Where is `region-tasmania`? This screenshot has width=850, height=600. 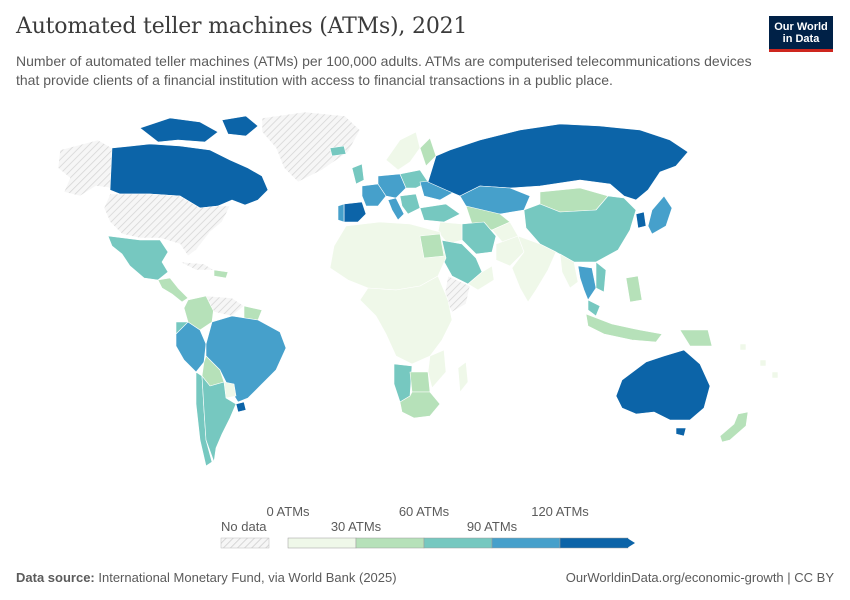 region-tasmania is located at coordinates (681, 432).